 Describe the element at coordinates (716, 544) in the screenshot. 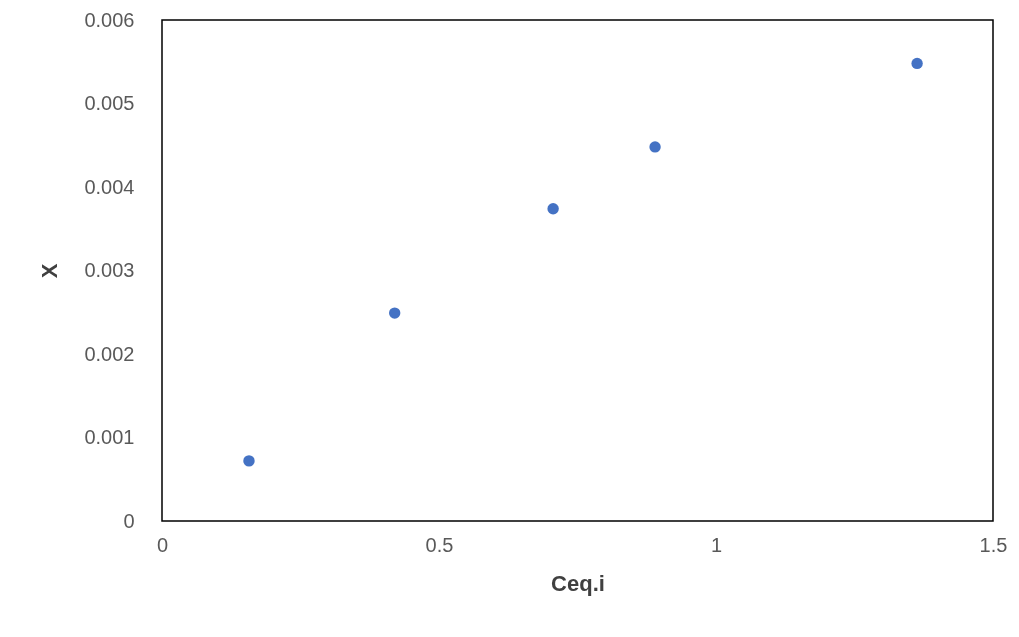

I see `x-tick-label: 1` at that location.